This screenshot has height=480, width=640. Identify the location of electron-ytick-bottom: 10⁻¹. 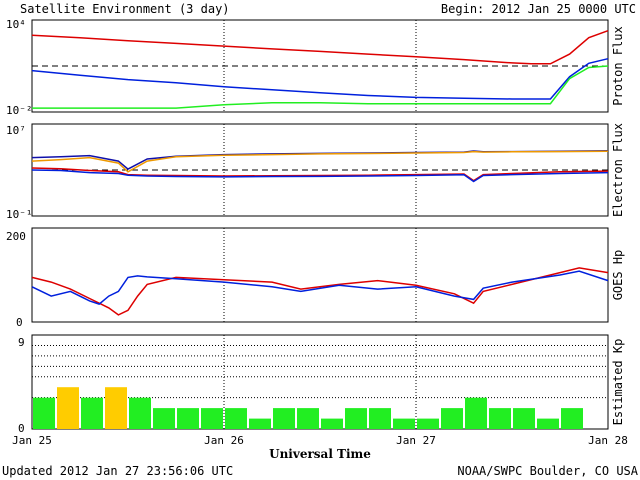
(19, 214).